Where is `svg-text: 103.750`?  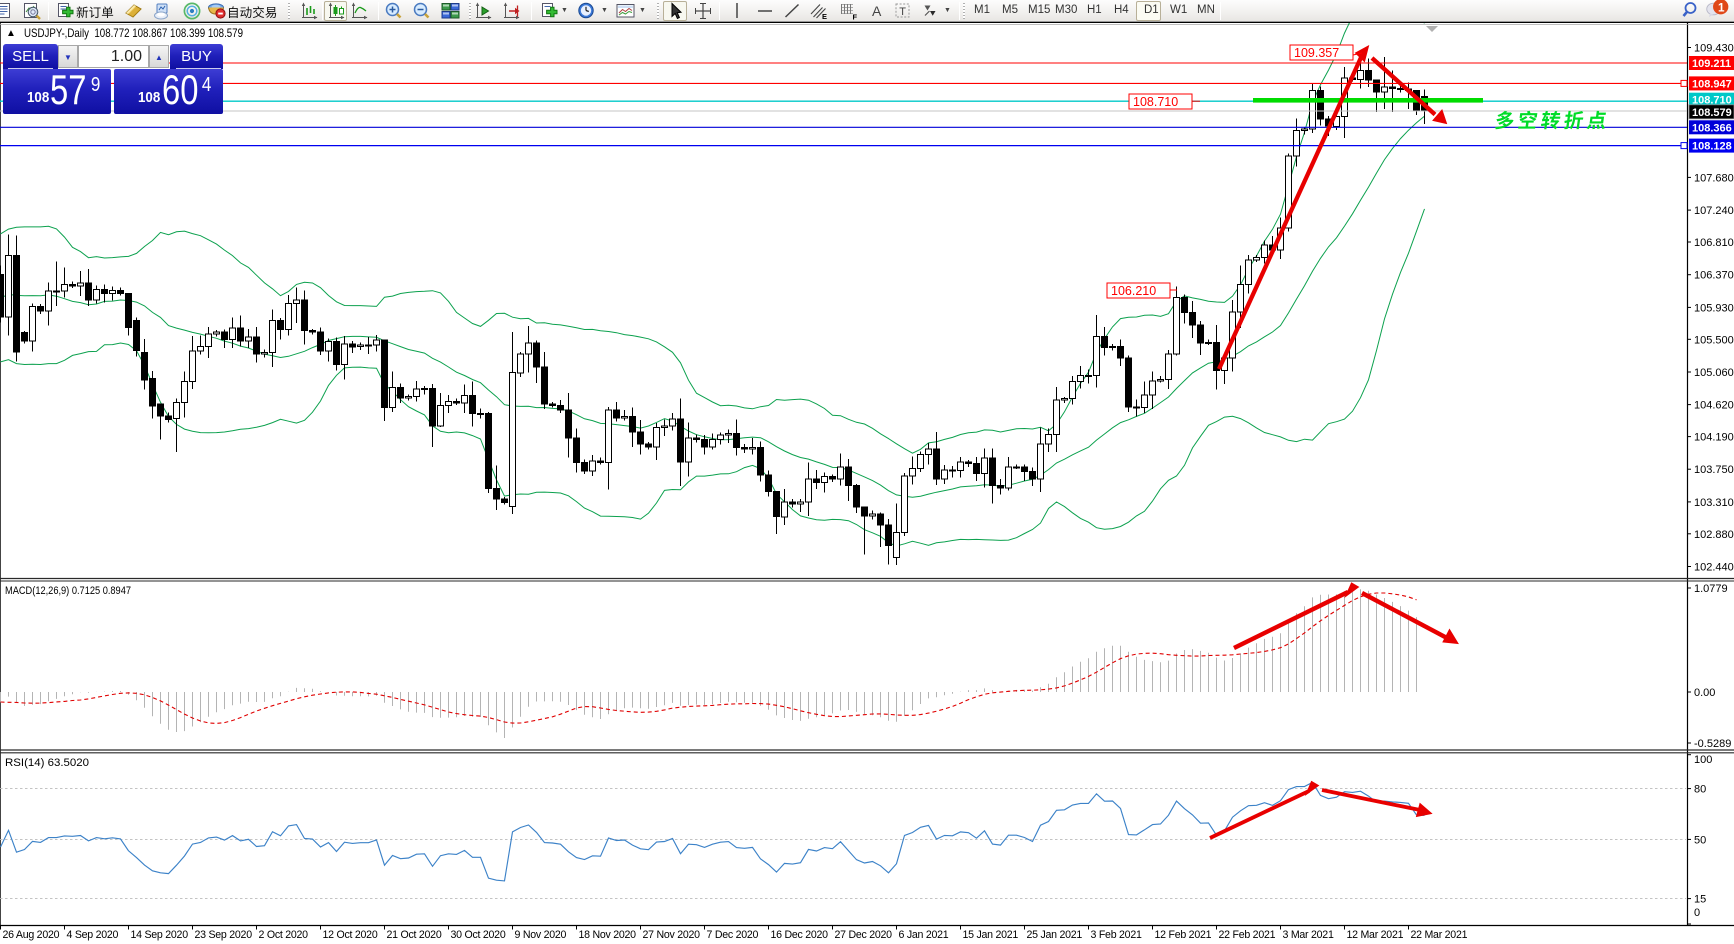
svg-text: 103.750 is located at coordinates (1714, 470).